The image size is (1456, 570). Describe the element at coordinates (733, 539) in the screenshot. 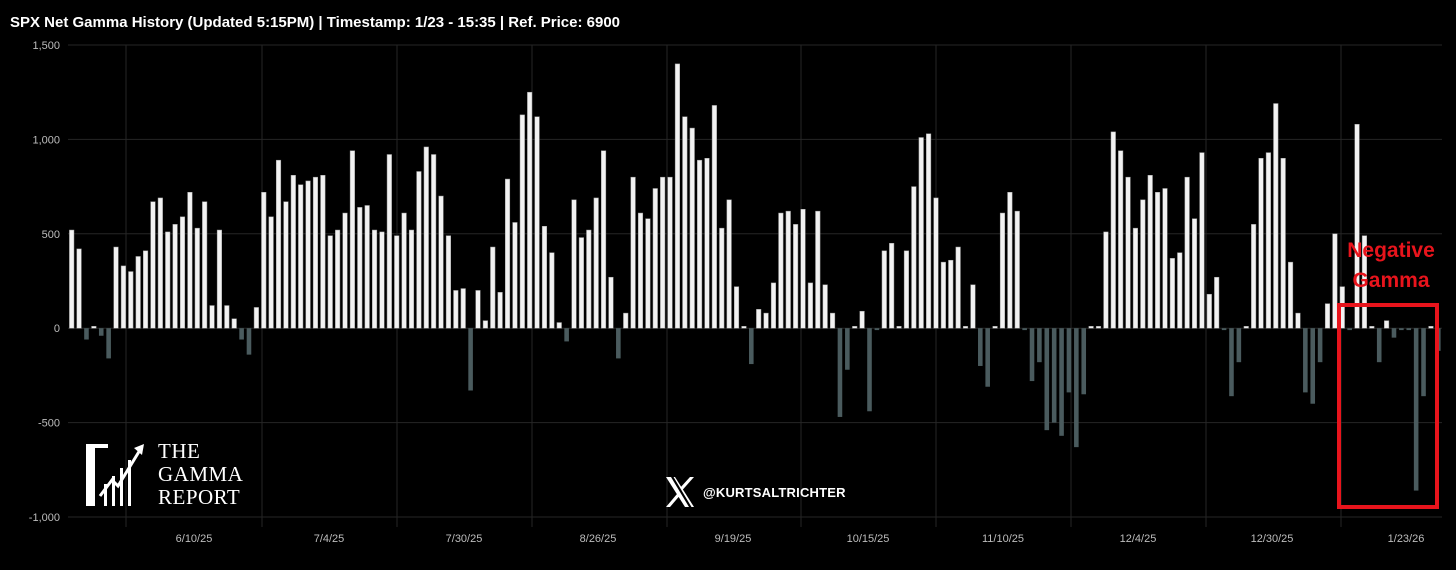

I see `x-tick-label: 9/19/25` at that location.